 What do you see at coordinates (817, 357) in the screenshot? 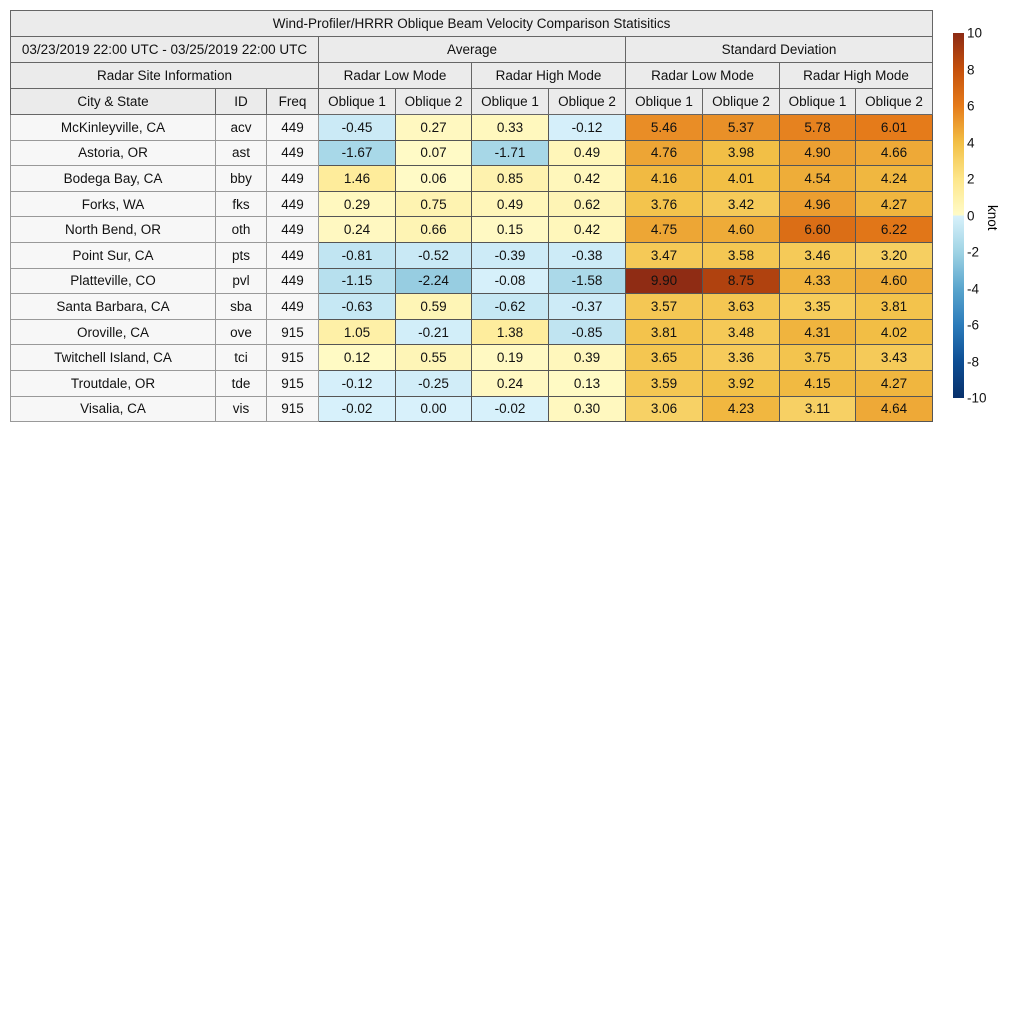
I see `heatmap-cell: 3.75` at bounding box center [817, 357].